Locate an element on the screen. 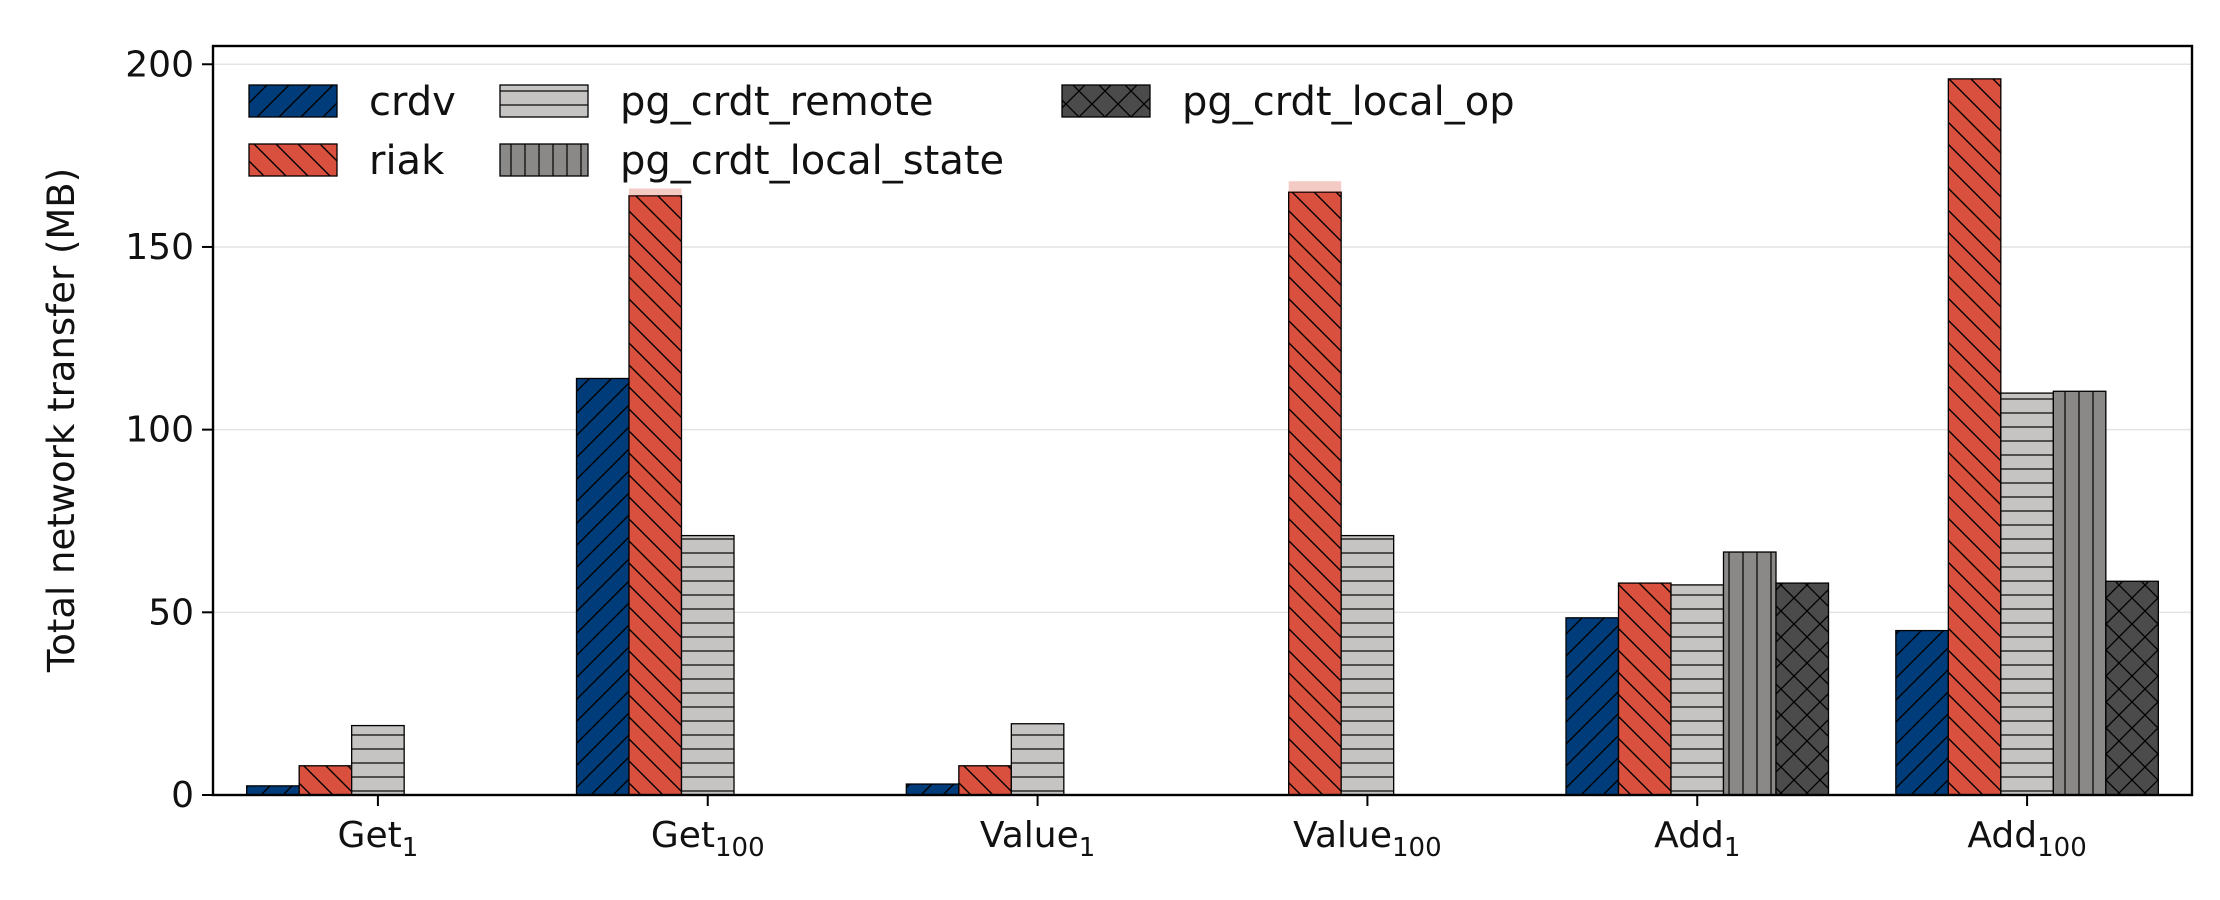 Image resolution: width=2220 pixels, height=900 pixels. x-tick-label: Get1 is located at coordinates (378, 839).